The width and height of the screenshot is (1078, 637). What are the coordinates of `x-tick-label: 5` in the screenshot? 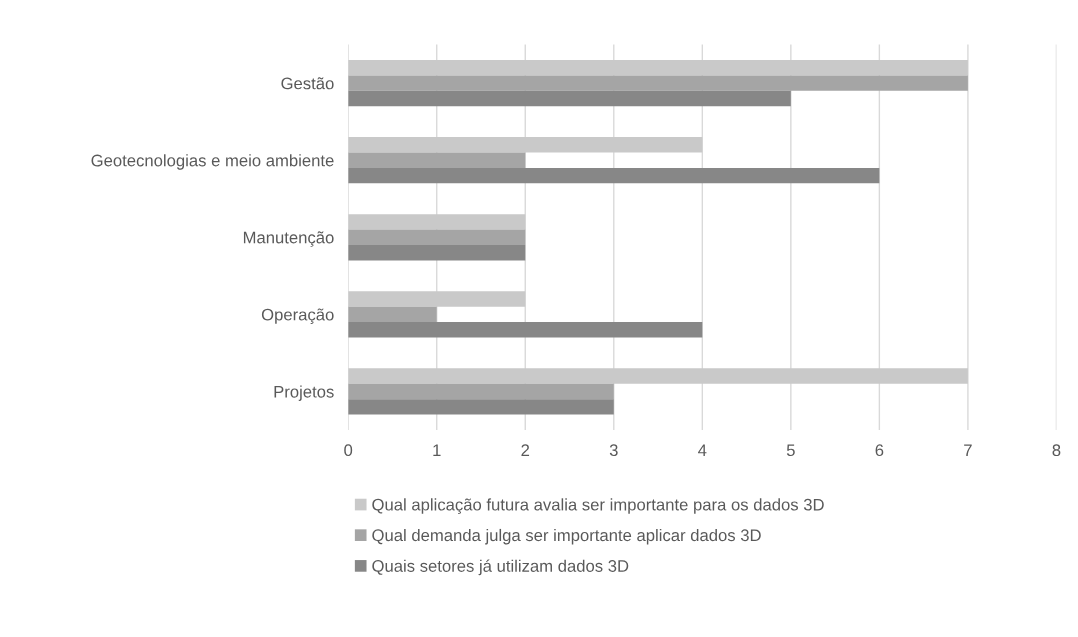 It's located at (790, 450).